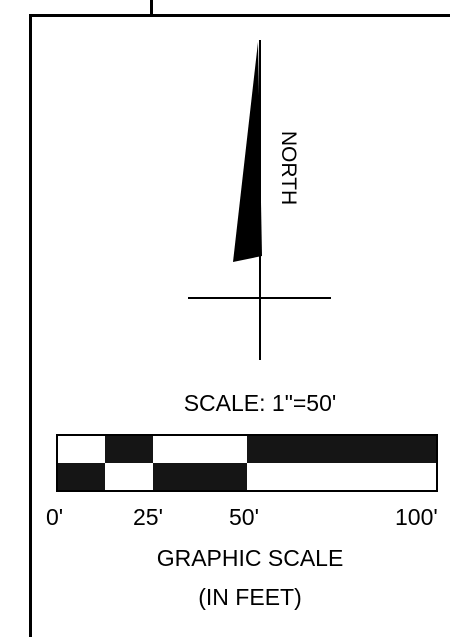  Describe the element at coordinates (148, 517) in the screenshot. I see `scale-tick-label: 25'` at that location.